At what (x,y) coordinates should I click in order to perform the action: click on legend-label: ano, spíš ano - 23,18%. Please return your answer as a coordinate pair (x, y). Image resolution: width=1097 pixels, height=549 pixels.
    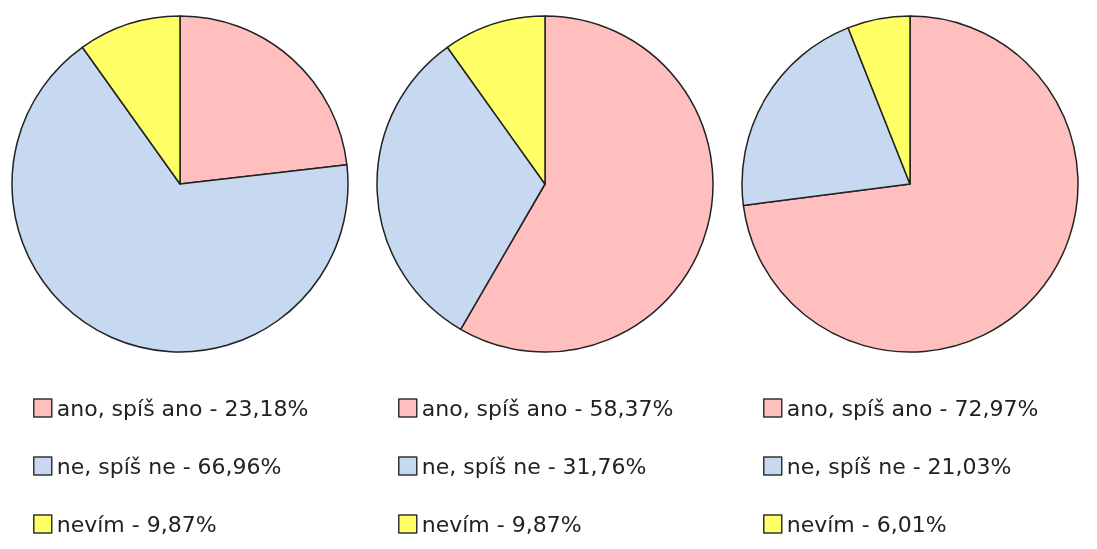
    Looking at the image, I should click on (182, 408).